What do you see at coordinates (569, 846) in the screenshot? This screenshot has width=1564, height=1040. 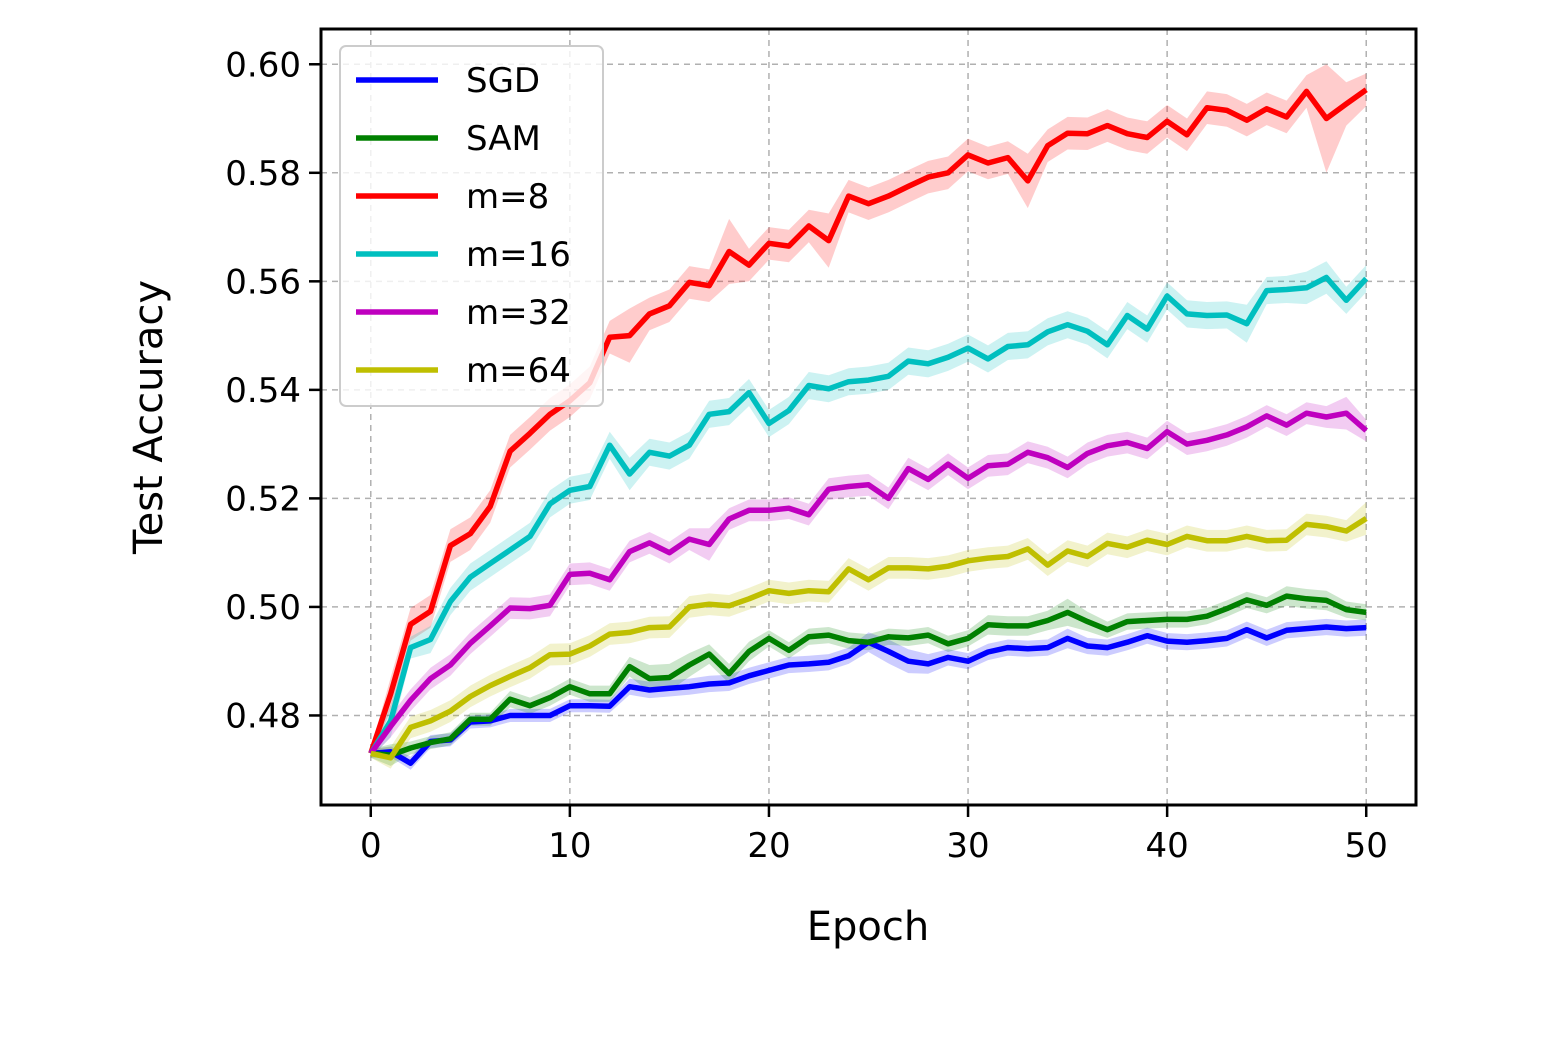 I see `x-tick-label: 10` at bounding box center [569, 846].